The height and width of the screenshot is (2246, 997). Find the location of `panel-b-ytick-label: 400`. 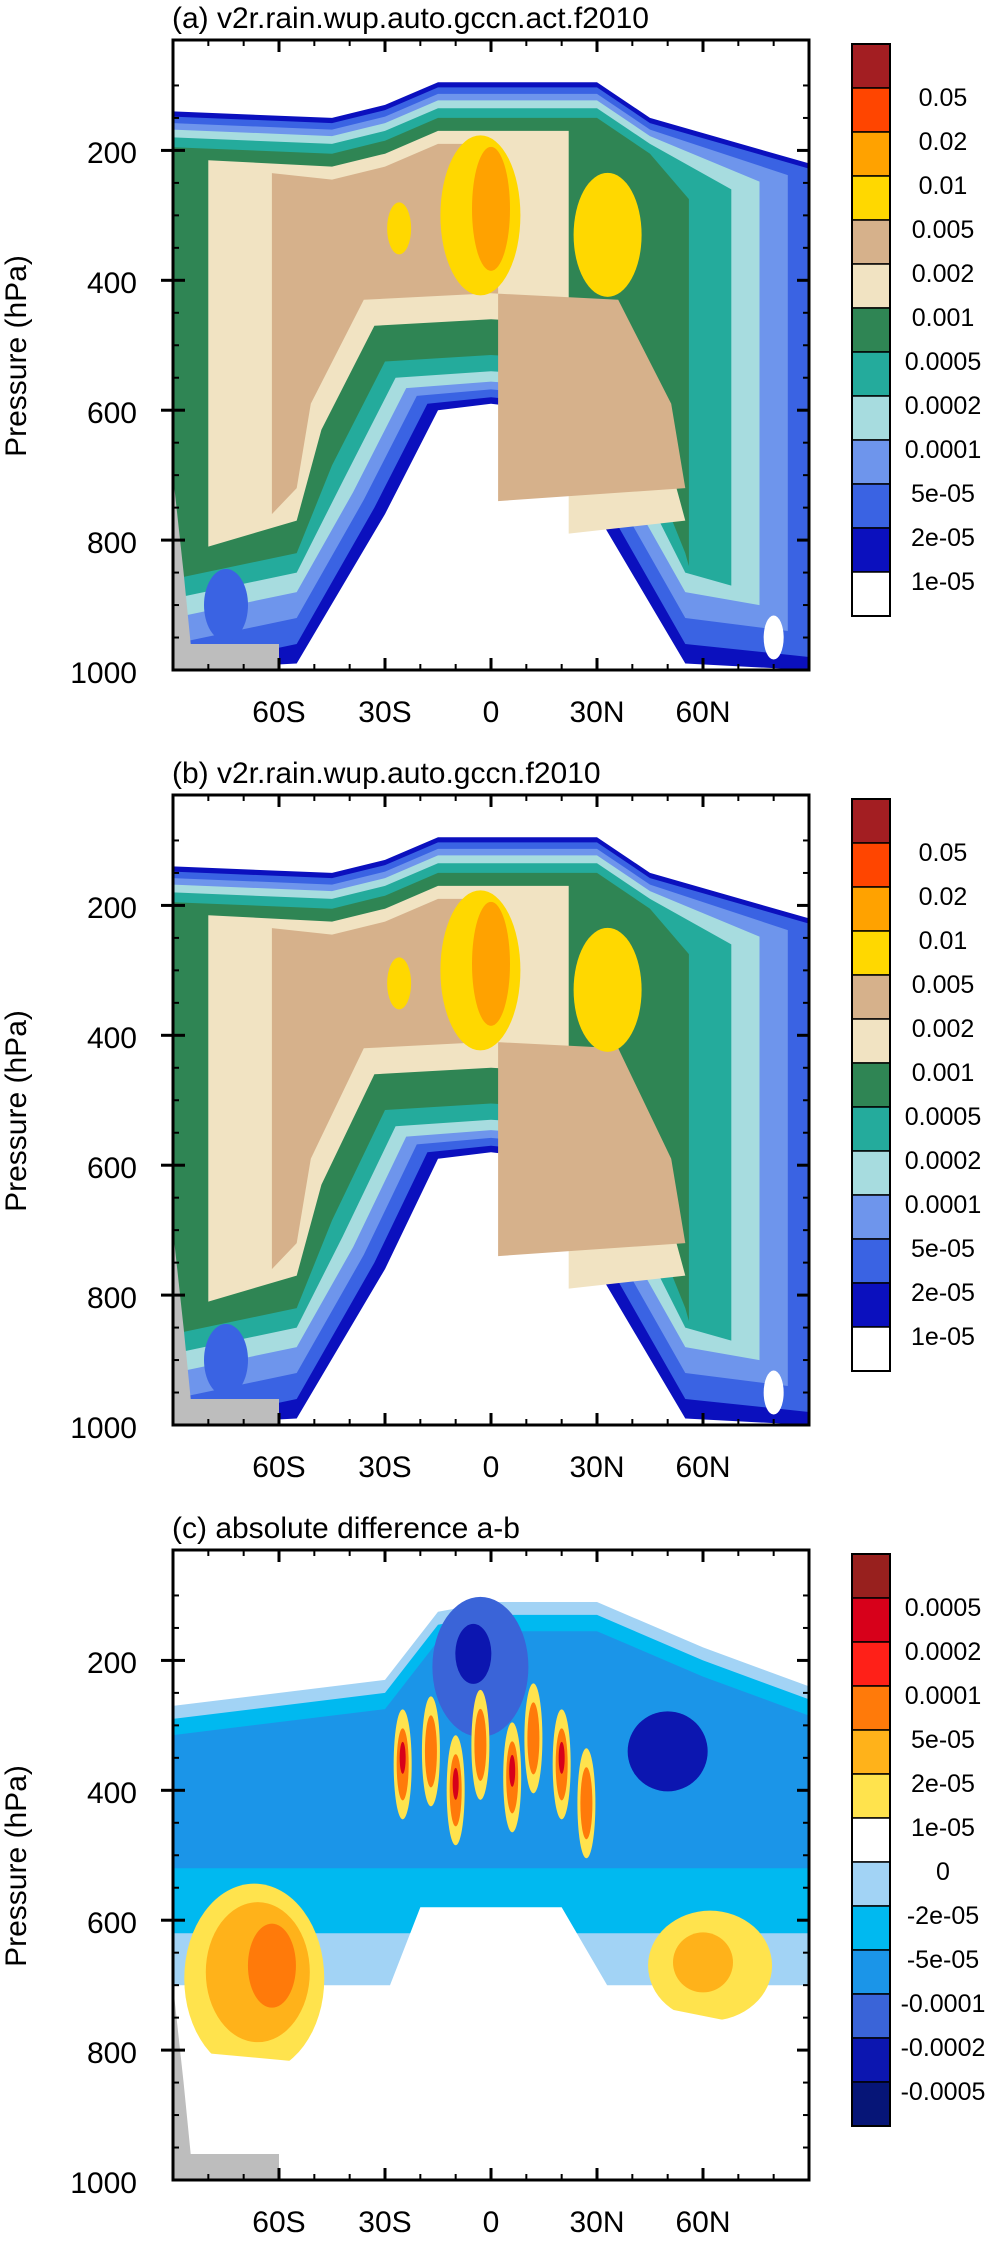

panel-b-ytick-label: 400 is located at coordinates (112, 1038).